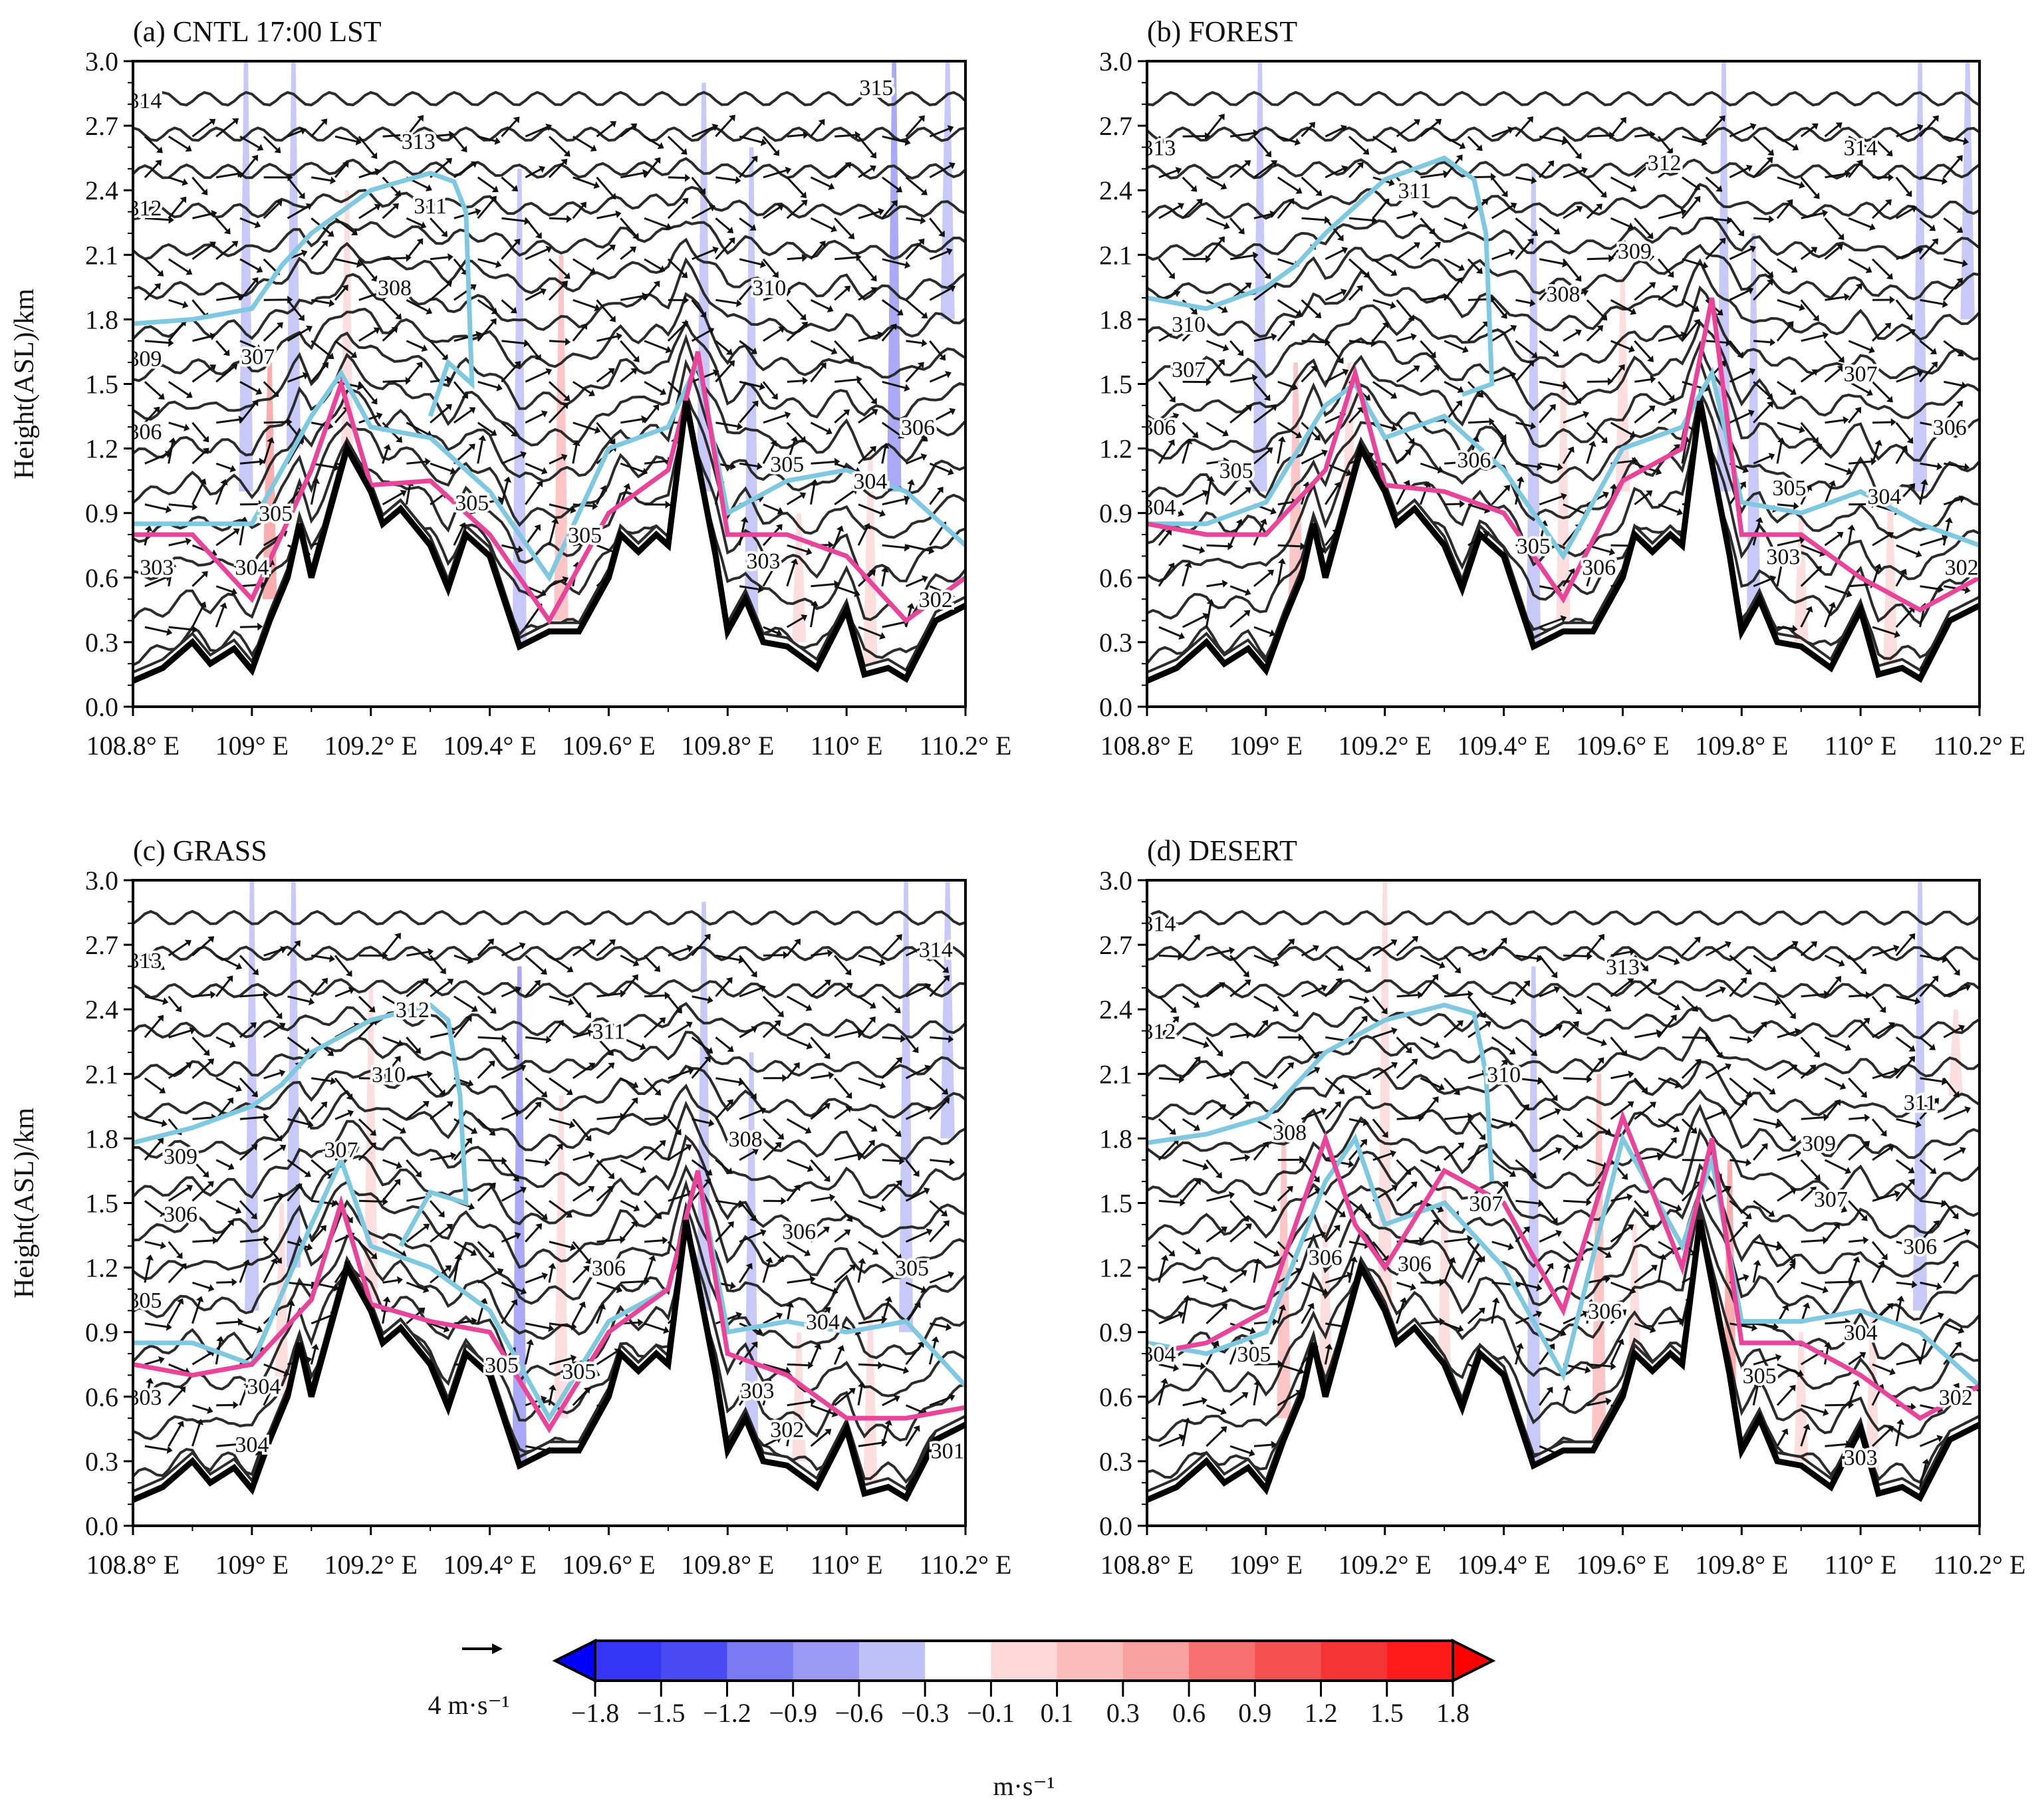 This screenshot has height=1811, width=2044. What do you see at coordinates (145, 961) in the screenshot?
I see `contour-label: 313` at bounding box center [145, 961].